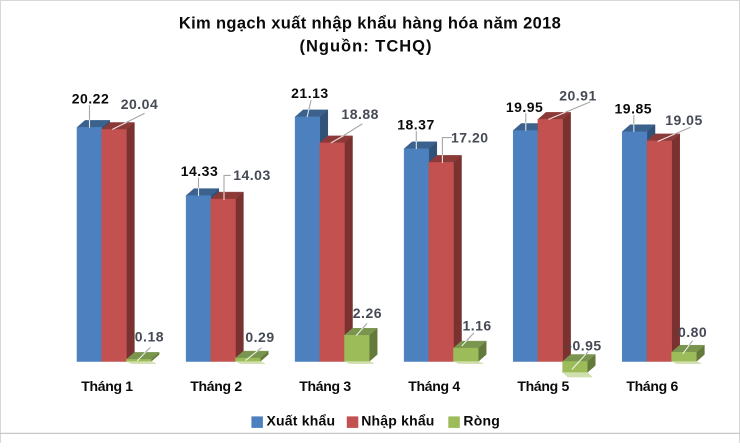 This screenshot has height=448, width=740. What do you see at coordinates (470, 138) in the screenshot?
I see `svg-text: 17.20` at bounding box center [470, 138].